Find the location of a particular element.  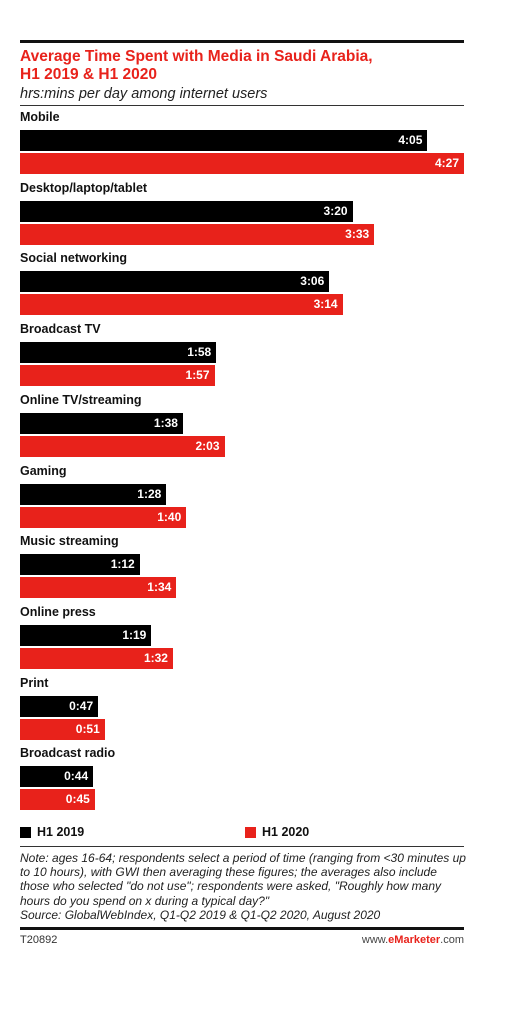

legend: H1 2019 H1 2020 is located at coordinates (242, 833).